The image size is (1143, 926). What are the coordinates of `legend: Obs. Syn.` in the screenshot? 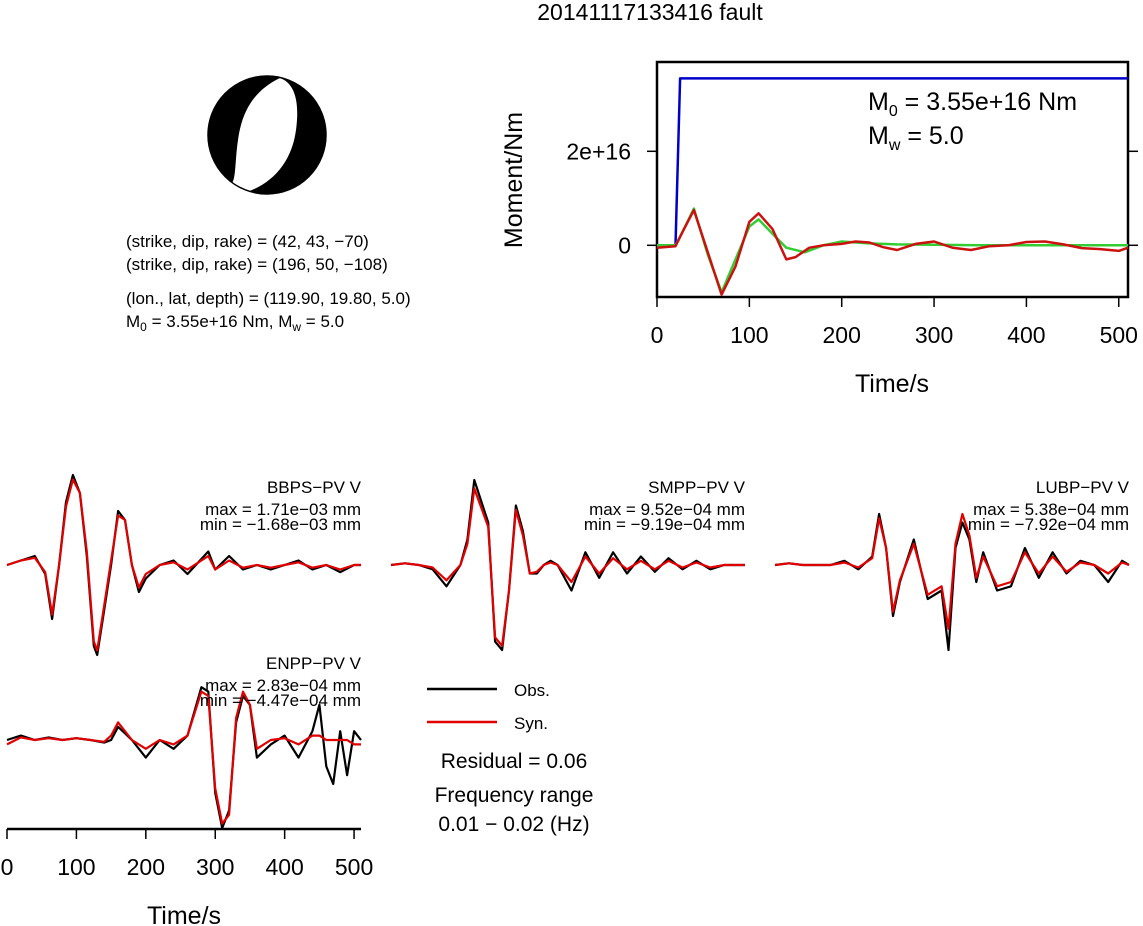 It's located at (488, 707).